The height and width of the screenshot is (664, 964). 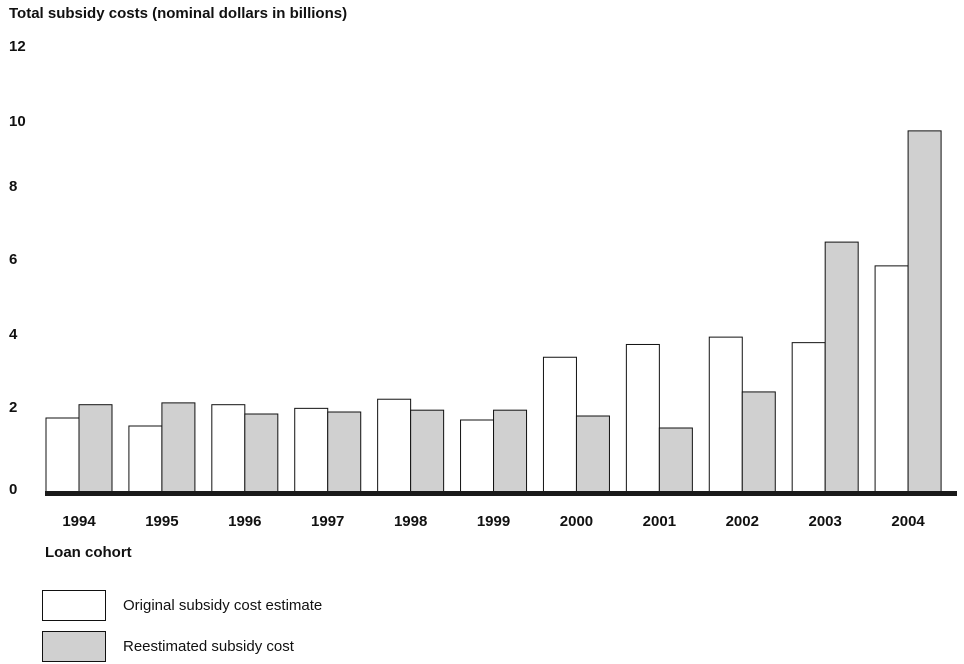 What do you see at coordinates (13, 489) in the screenshot?
I see `y-tick-label-0: 0` at bounding box center [13, 489].